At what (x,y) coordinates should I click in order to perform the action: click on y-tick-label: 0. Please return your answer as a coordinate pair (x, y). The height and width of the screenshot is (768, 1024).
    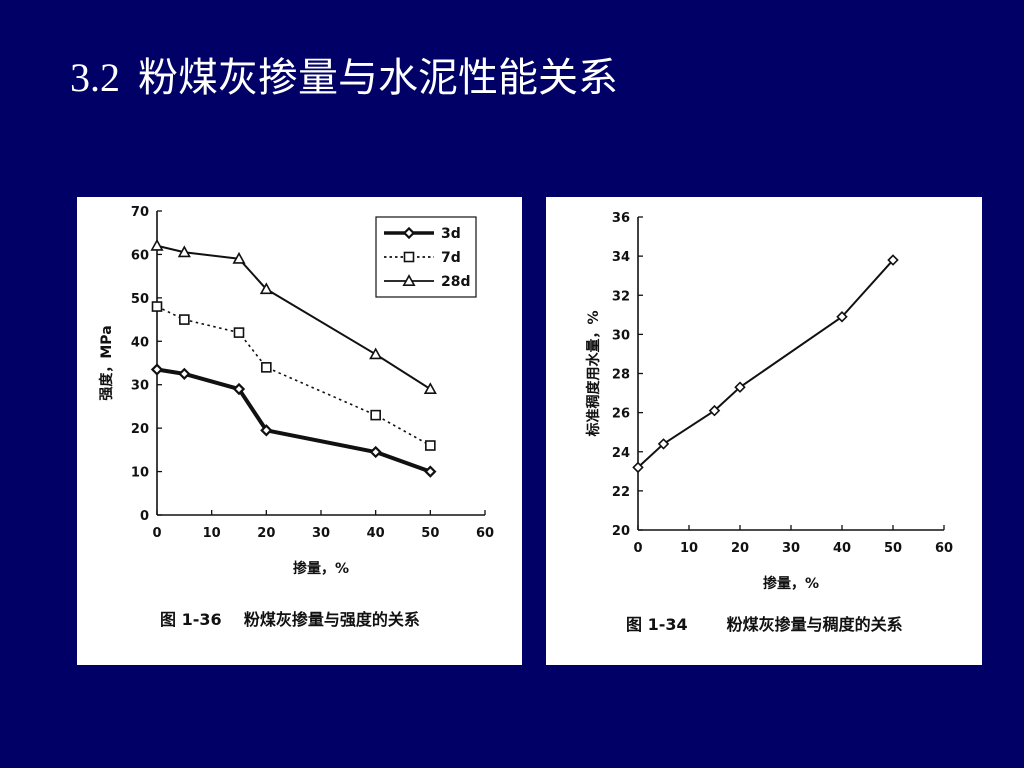
    Looking at the image, I should click on (144, 516).